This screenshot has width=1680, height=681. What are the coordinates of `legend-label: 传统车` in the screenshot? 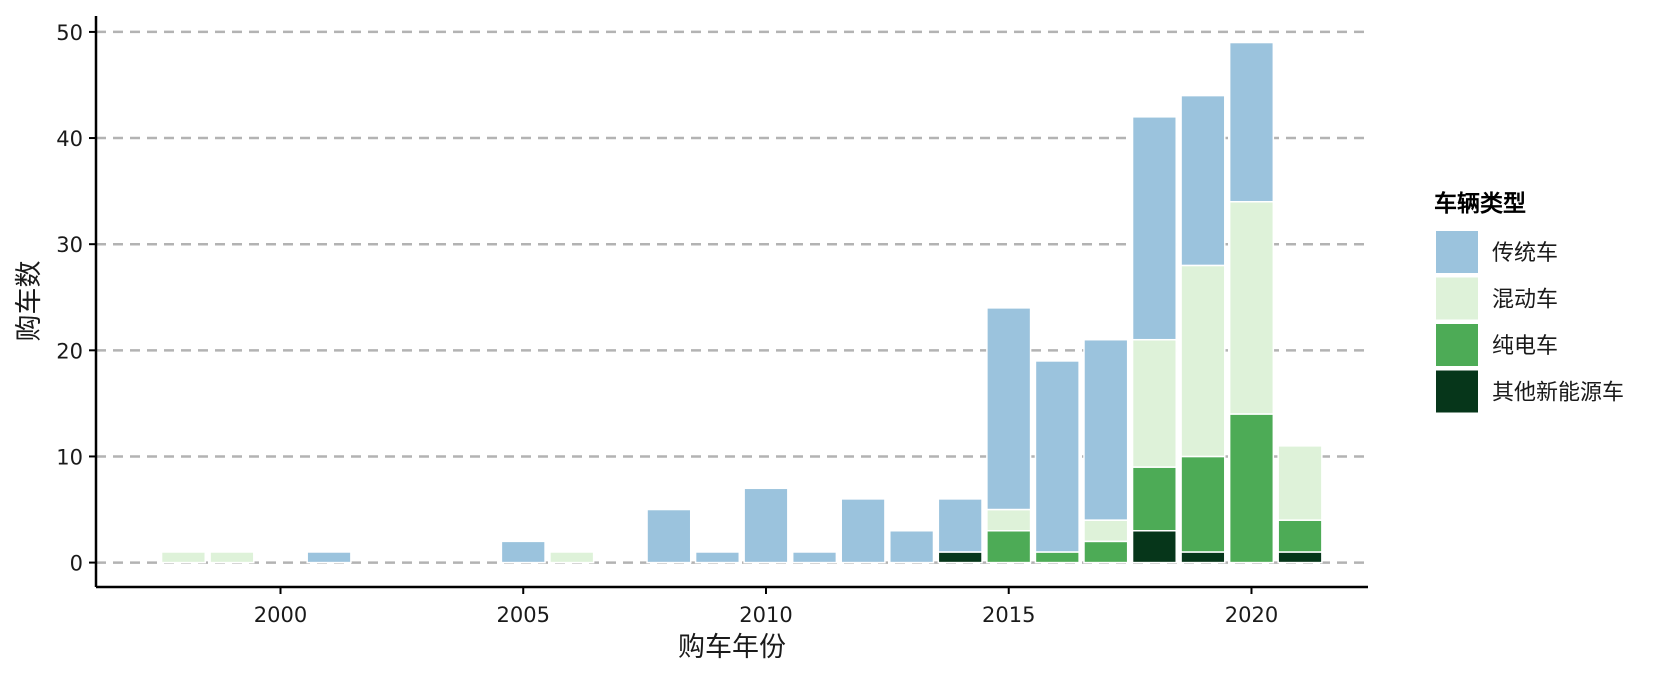 It's located at (1525, 253).